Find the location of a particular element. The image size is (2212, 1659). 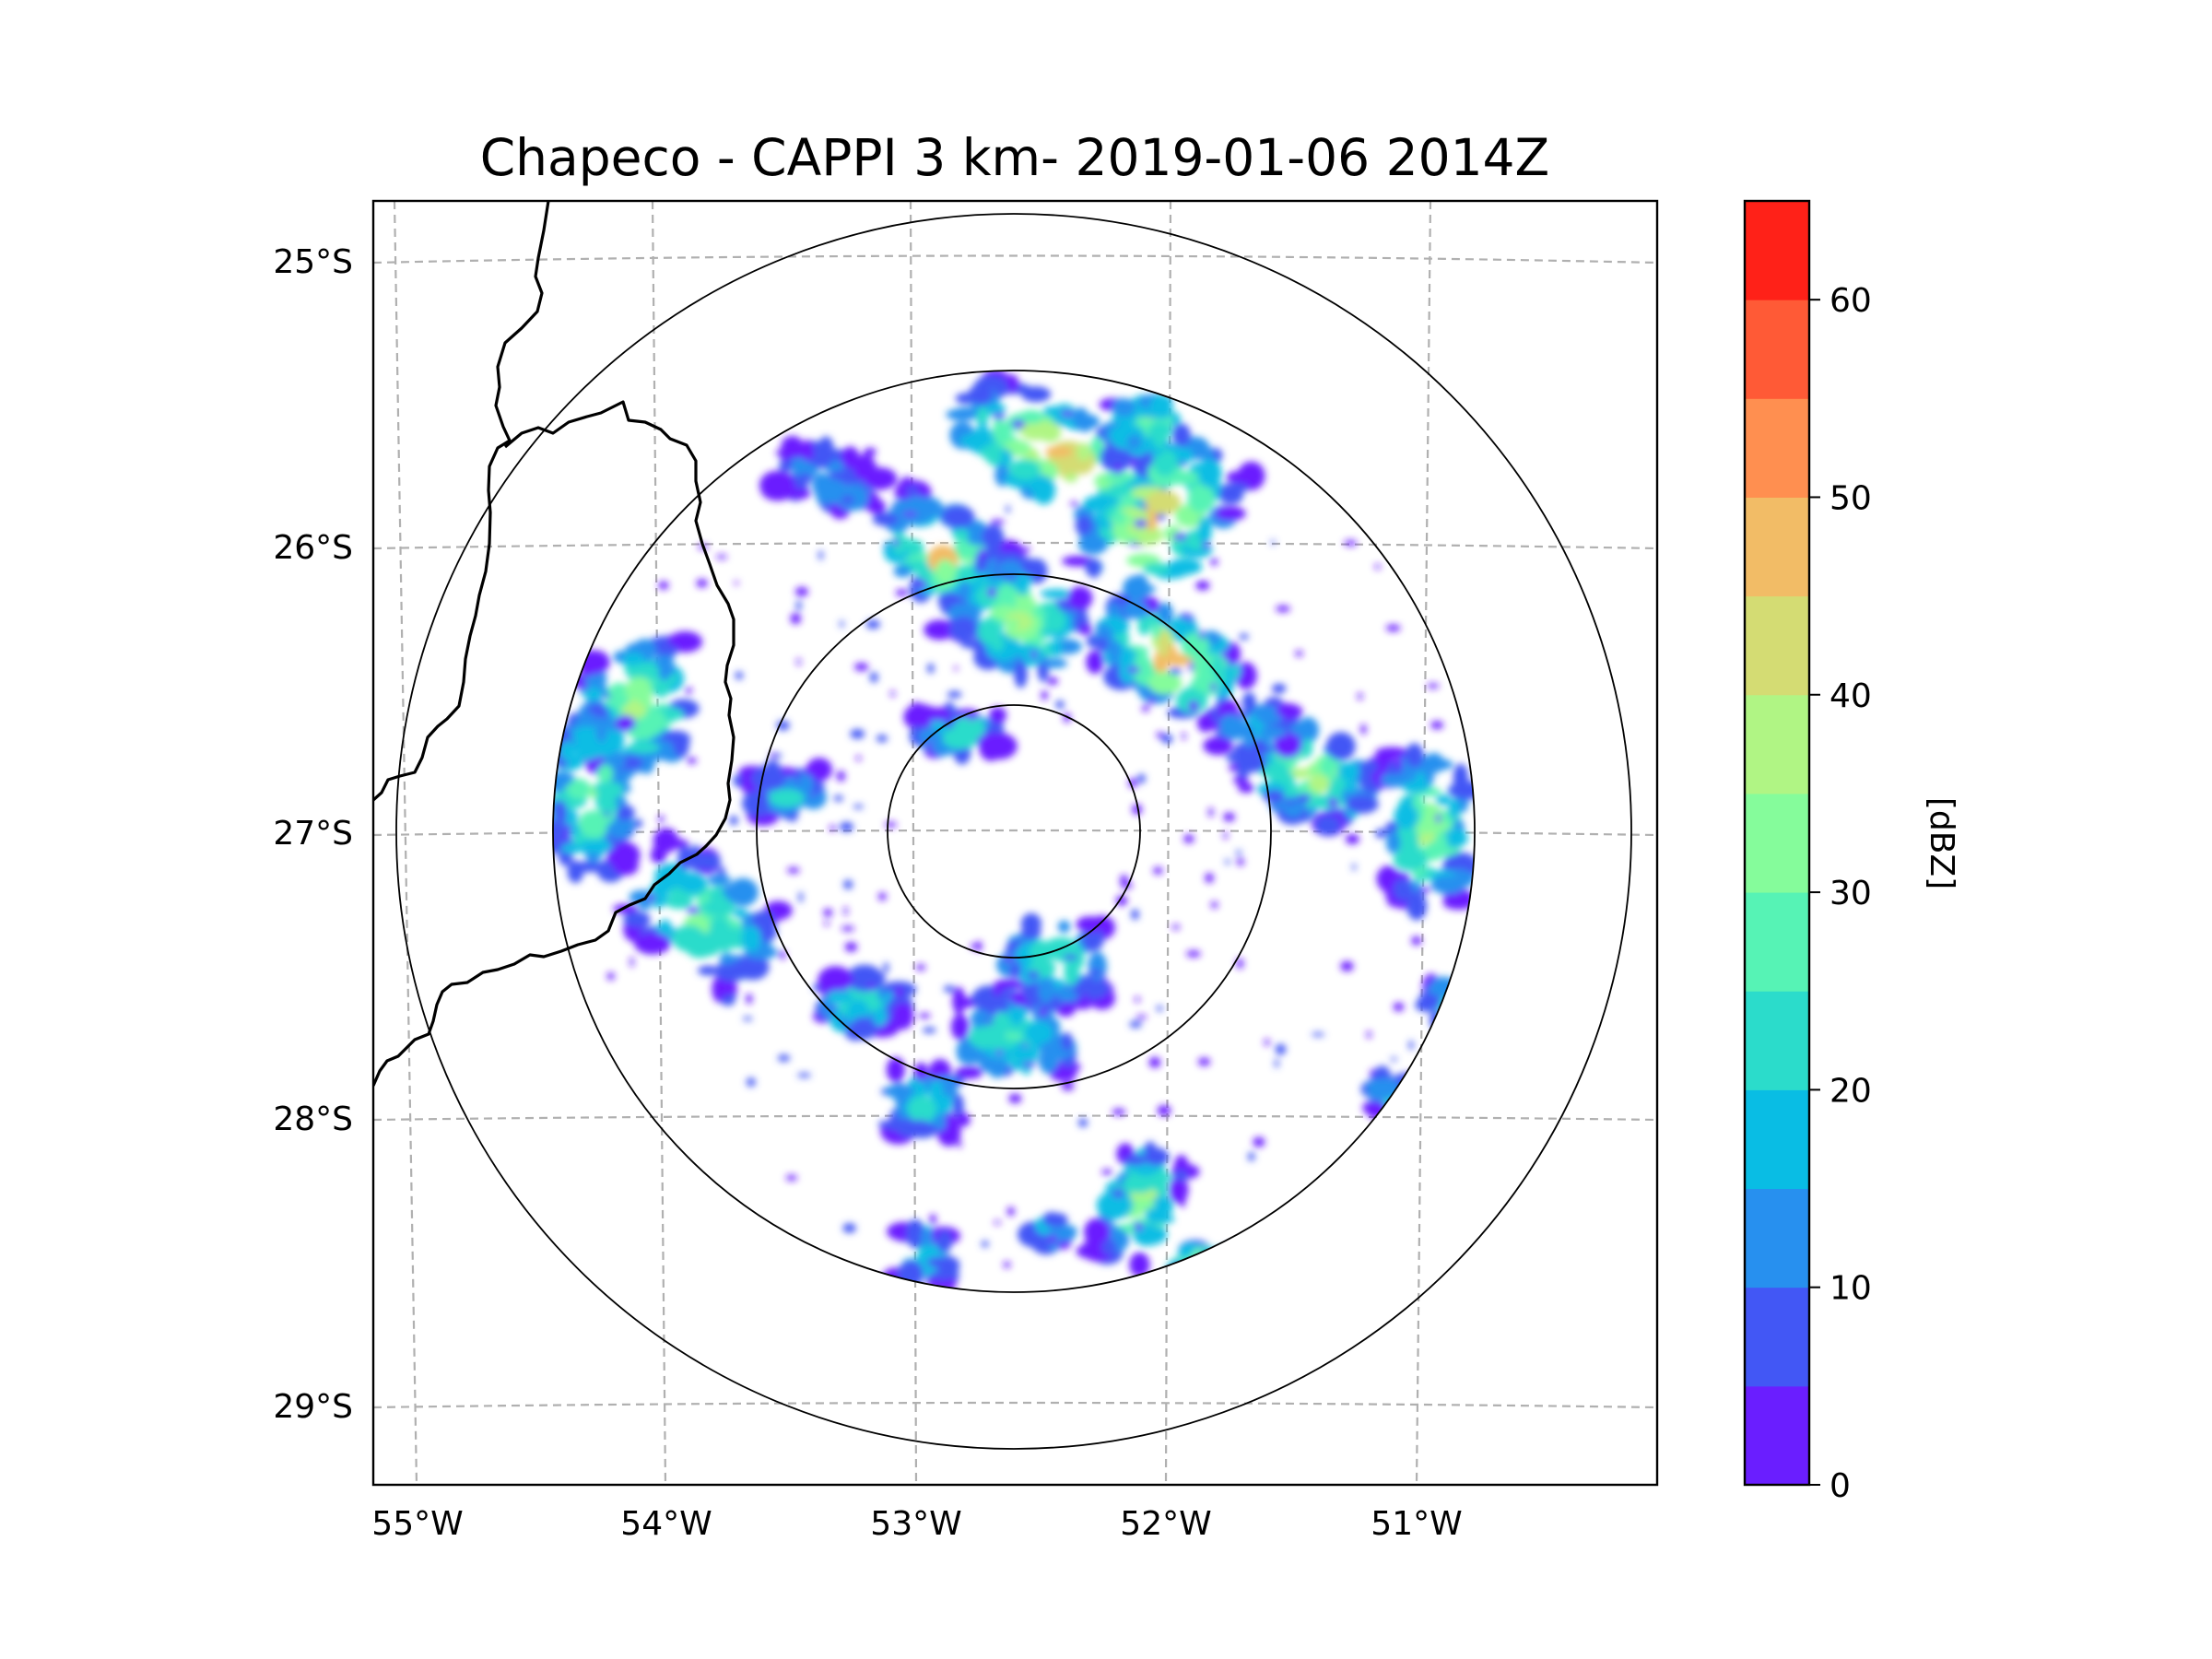

border-argentina-paraguay is located at coordinates (461, 501).